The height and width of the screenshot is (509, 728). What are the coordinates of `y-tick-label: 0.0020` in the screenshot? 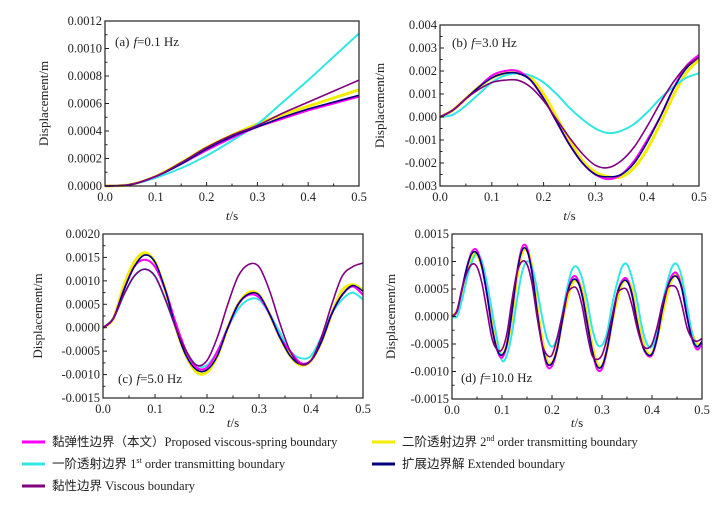 It's located at (83, 234).